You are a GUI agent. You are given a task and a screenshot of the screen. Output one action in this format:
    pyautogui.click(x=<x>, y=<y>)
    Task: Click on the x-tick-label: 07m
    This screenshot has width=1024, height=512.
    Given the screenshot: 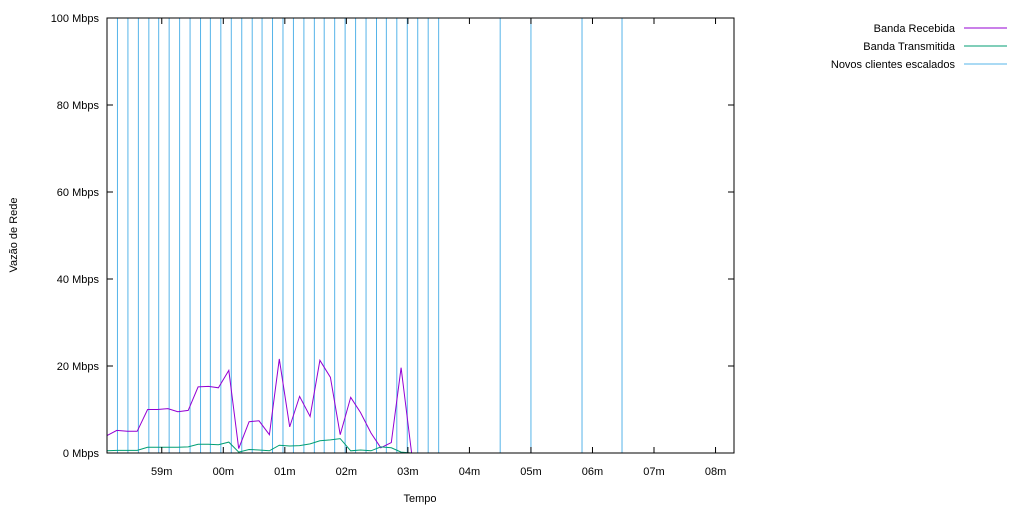 What is the action you would take?
    pyautogui.click(x=653, y=472)
    